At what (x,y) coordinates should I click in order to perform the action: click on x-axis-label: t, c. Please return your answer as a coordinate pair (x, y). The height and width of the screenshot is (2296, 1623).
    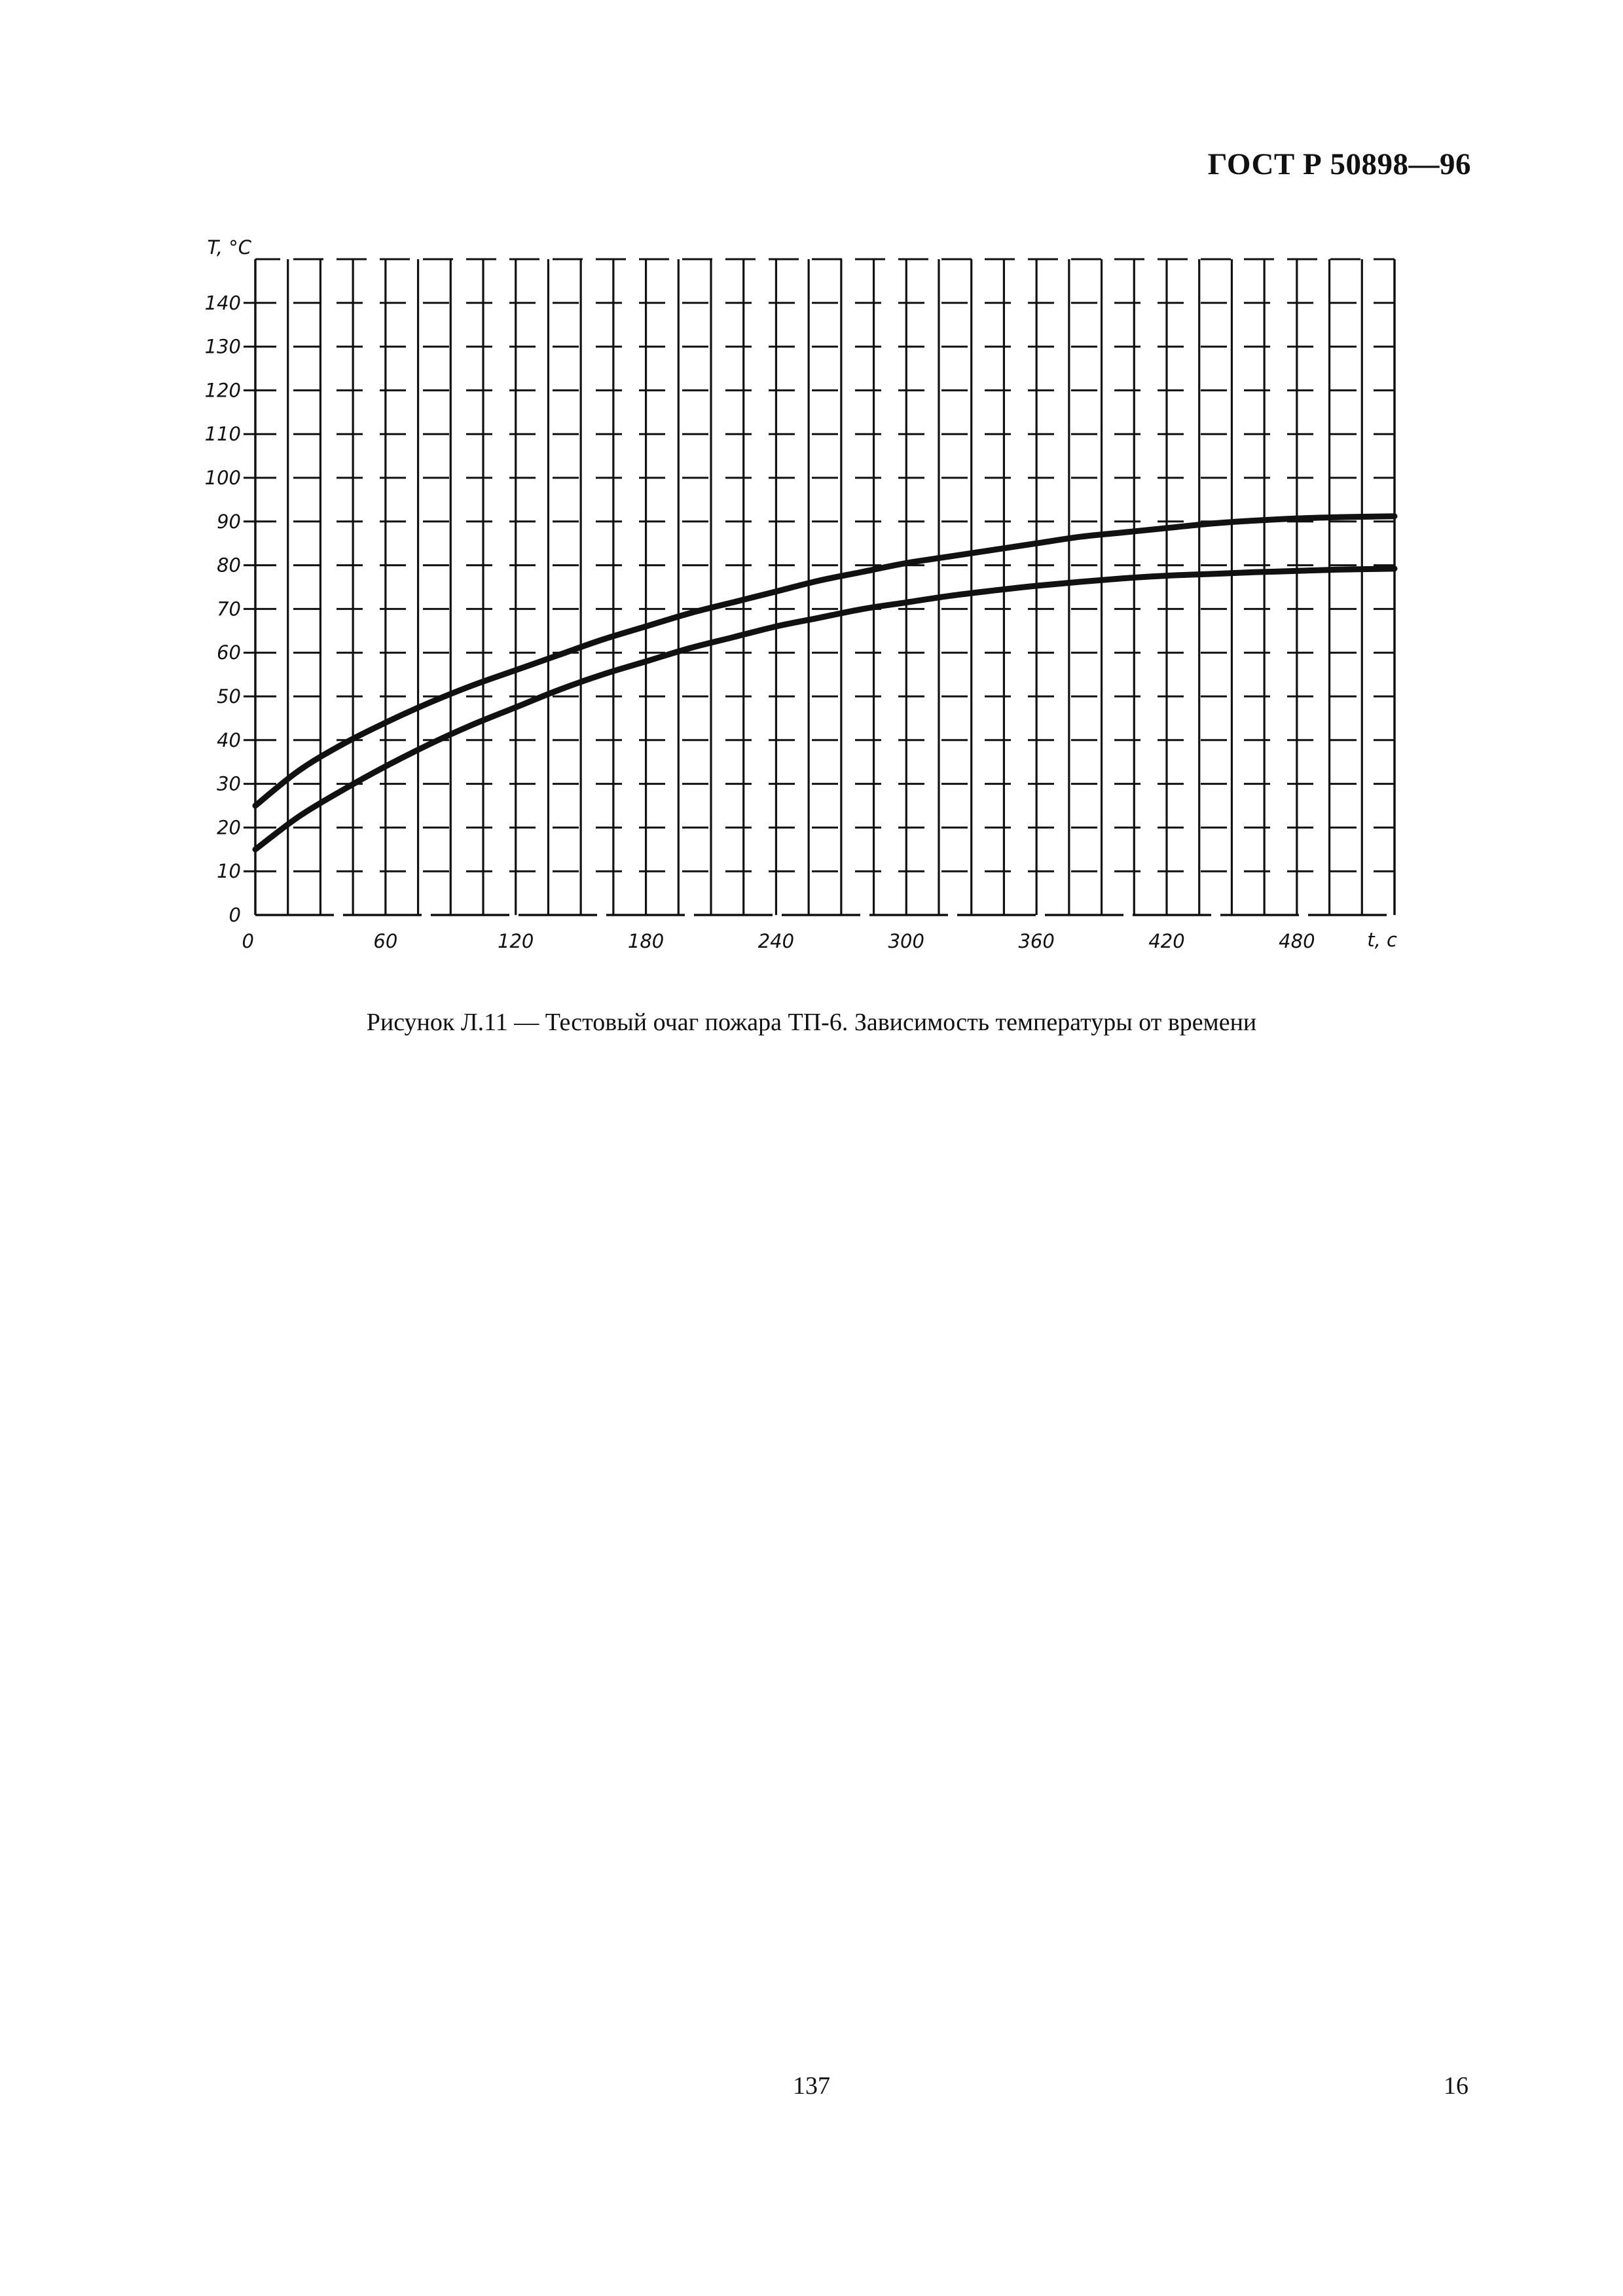
    Looking at the image, I should click on (1382, 940).